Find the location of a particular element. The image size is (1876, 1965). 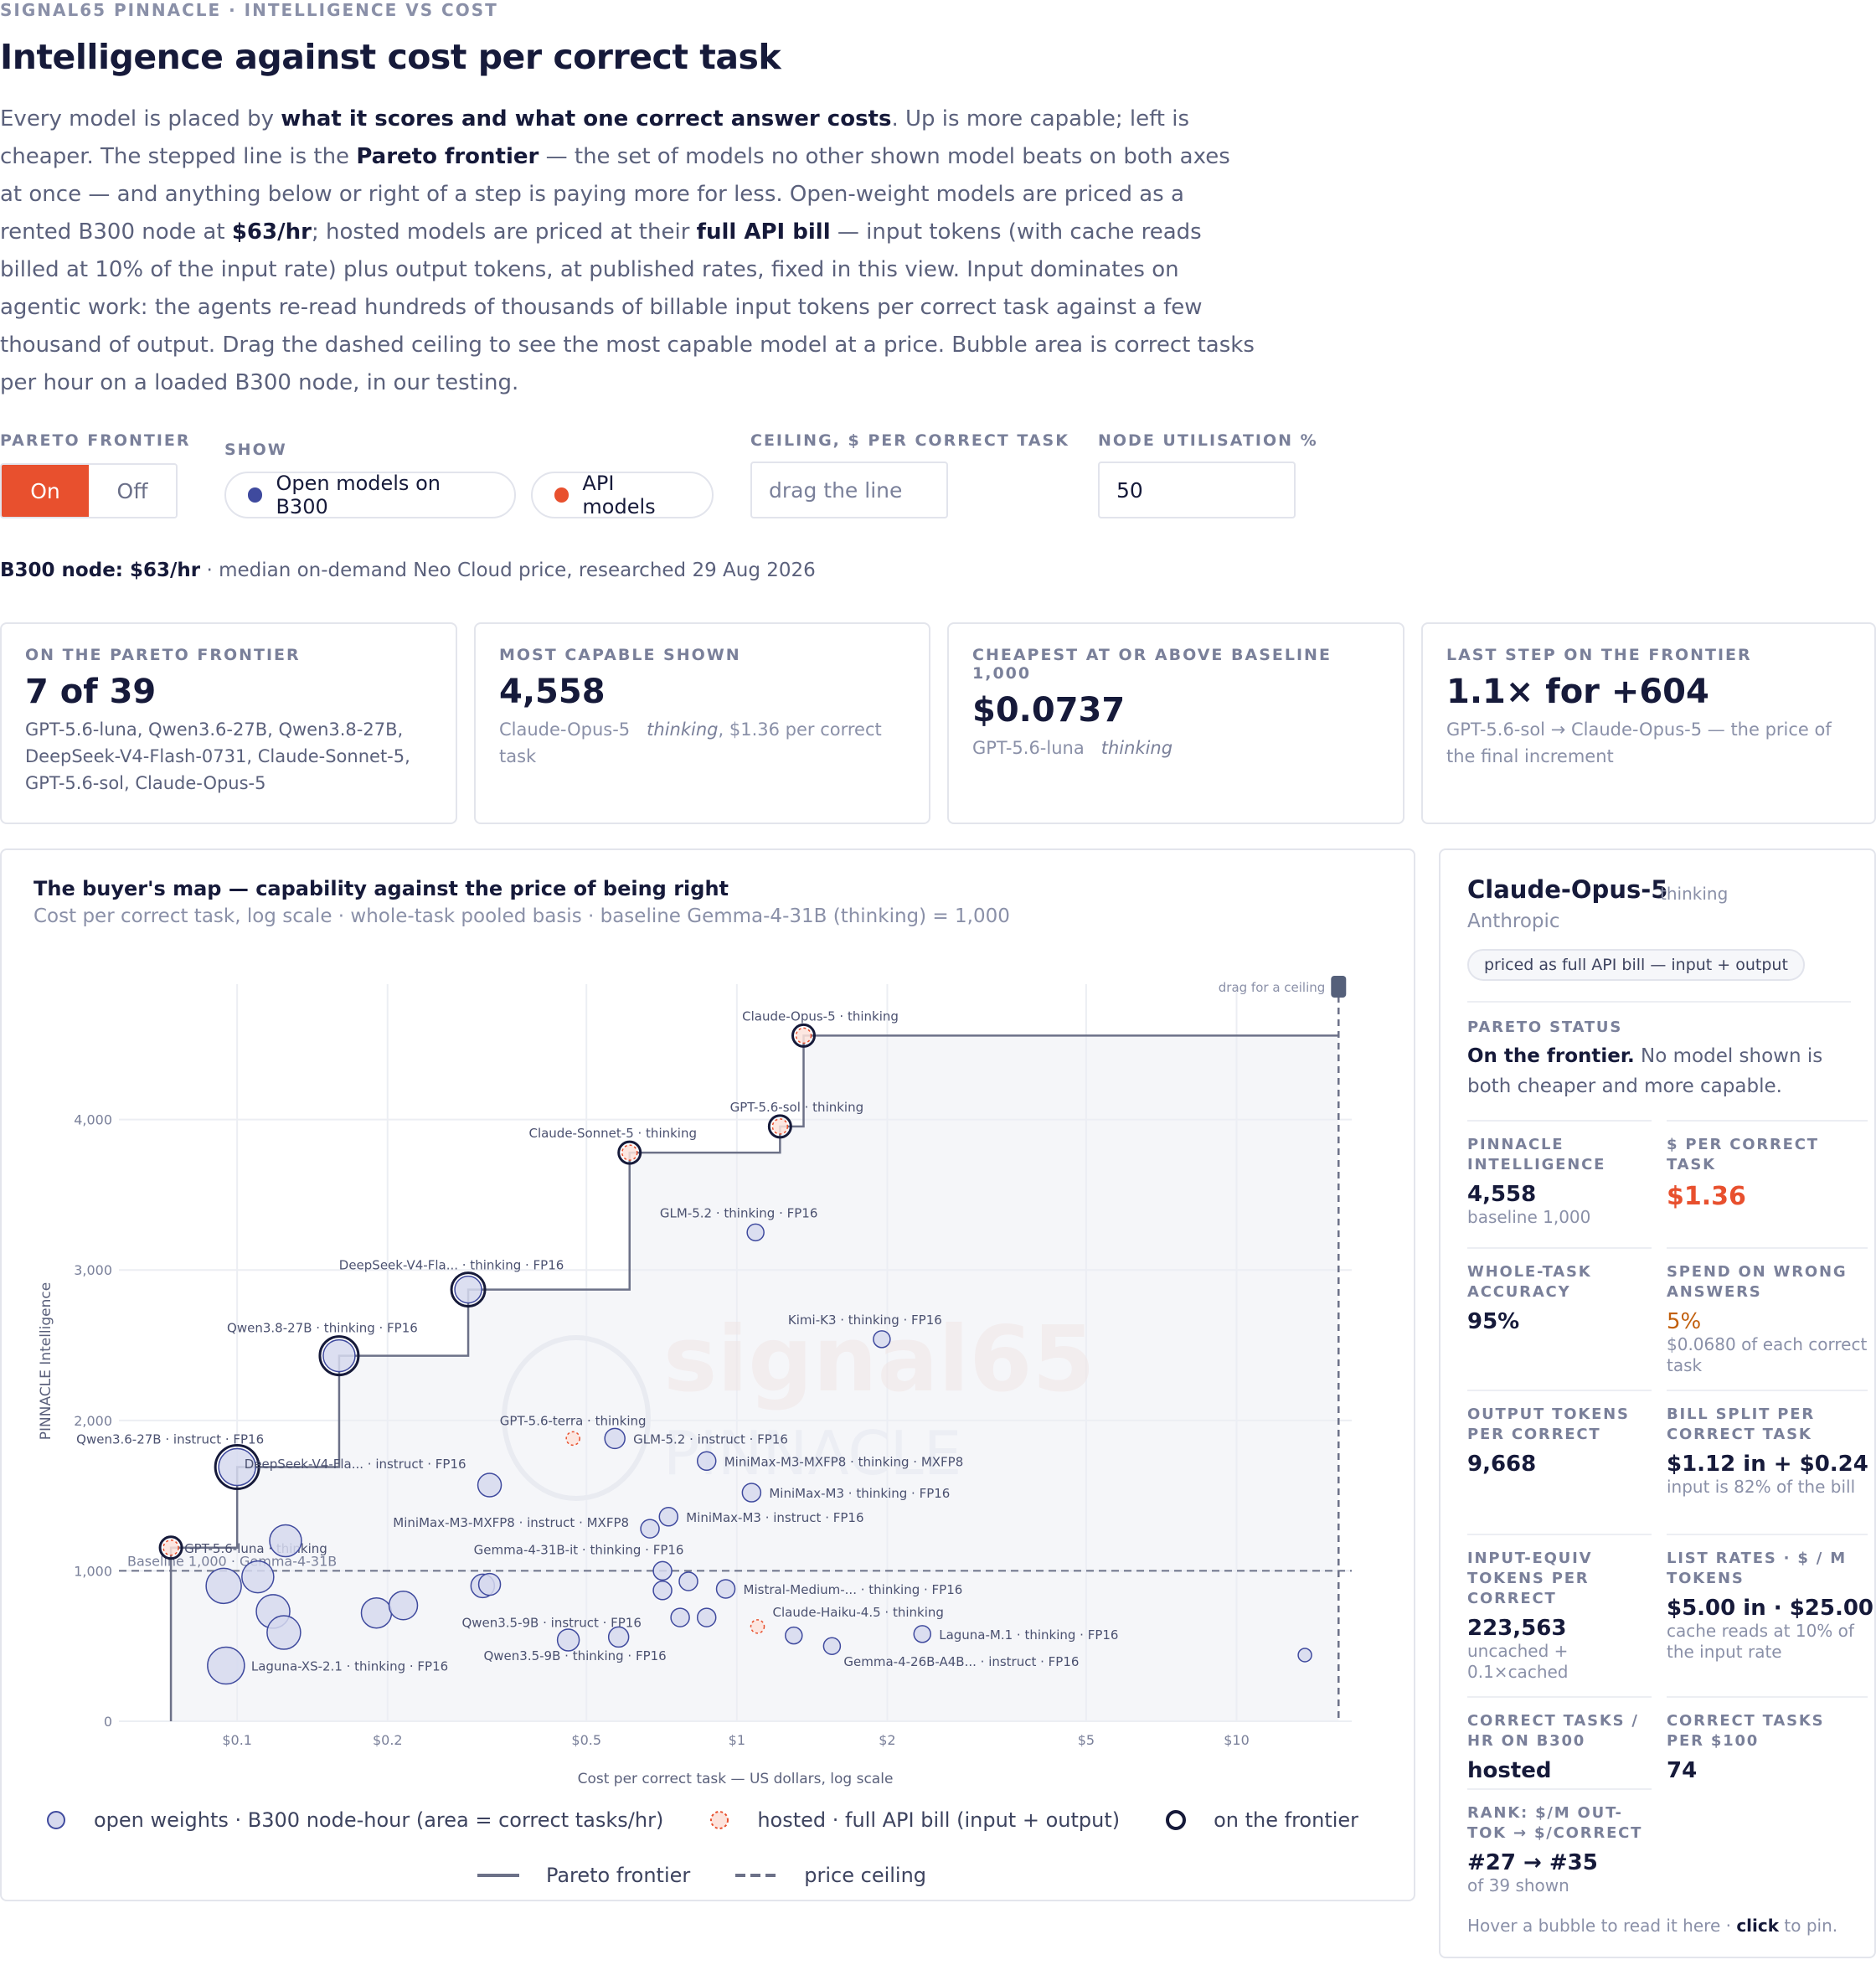

point-label: Mistral-Medium-... · thinking · FP16 is located at coordinates (853, 1589).